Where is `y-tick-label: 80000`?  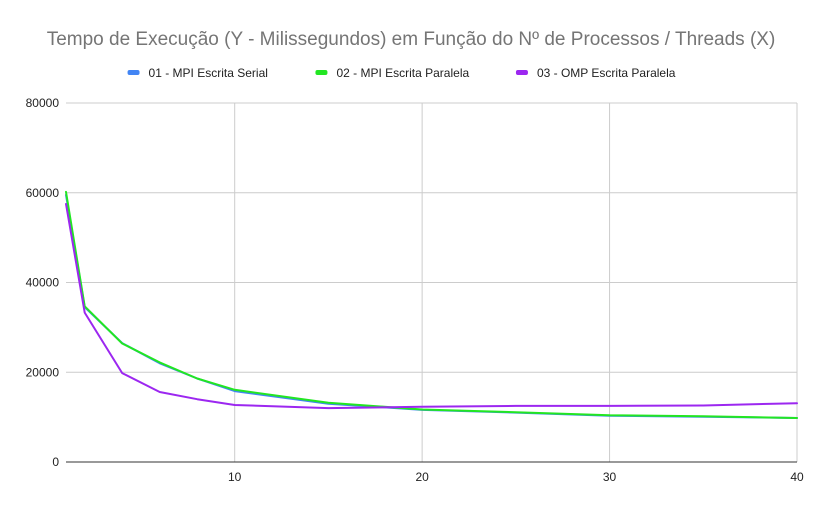 y-tick-label: 80000 is located at coordinates (43, 103).